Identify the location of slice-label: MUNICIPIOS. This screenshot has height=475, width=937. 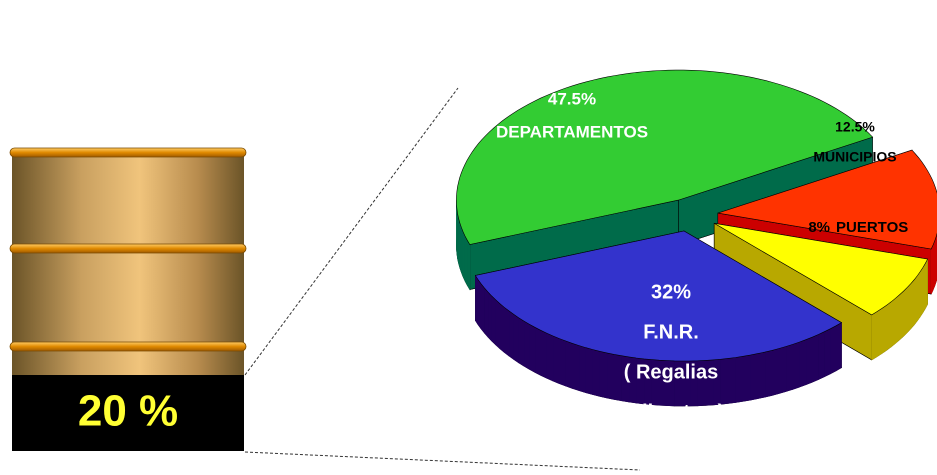
(854, 157).